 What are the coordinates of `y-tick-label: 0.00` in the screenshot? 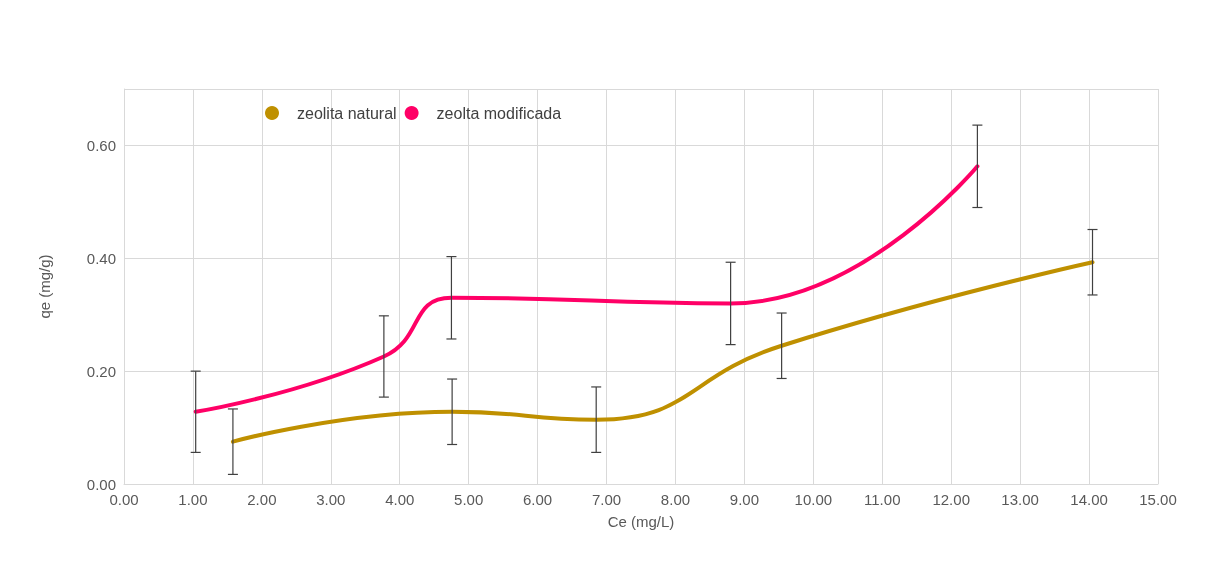 It's located at (101, 484).